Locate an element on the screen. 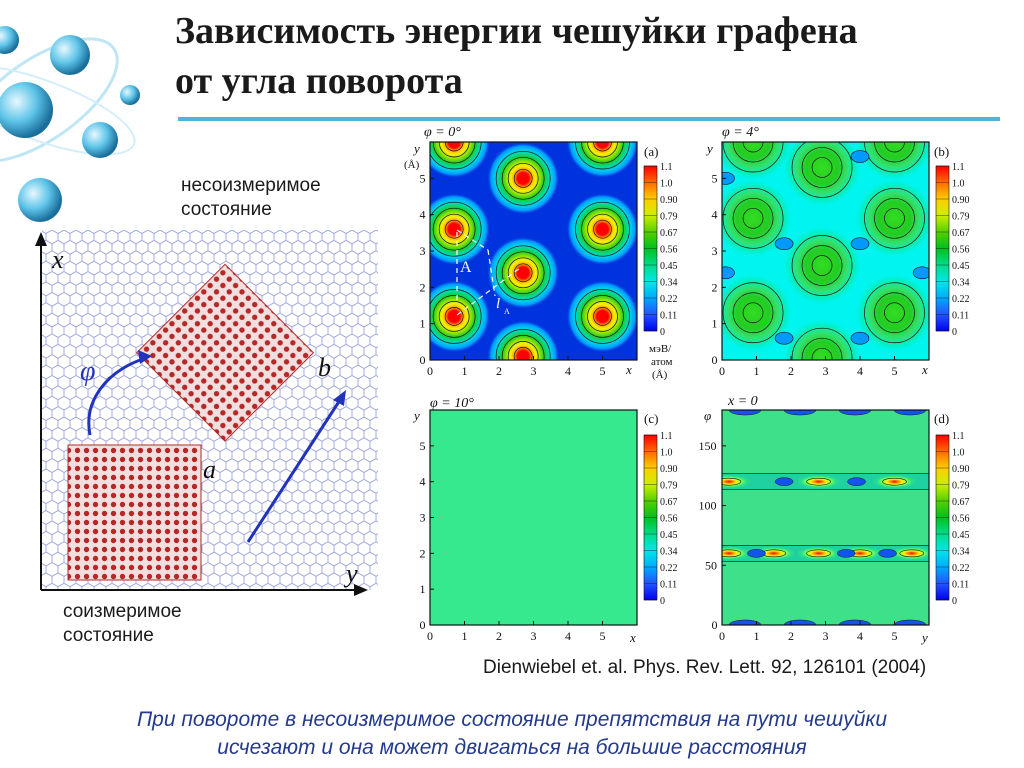  colorbar-unit-line-2: атом is located at coordinates (662, 362).